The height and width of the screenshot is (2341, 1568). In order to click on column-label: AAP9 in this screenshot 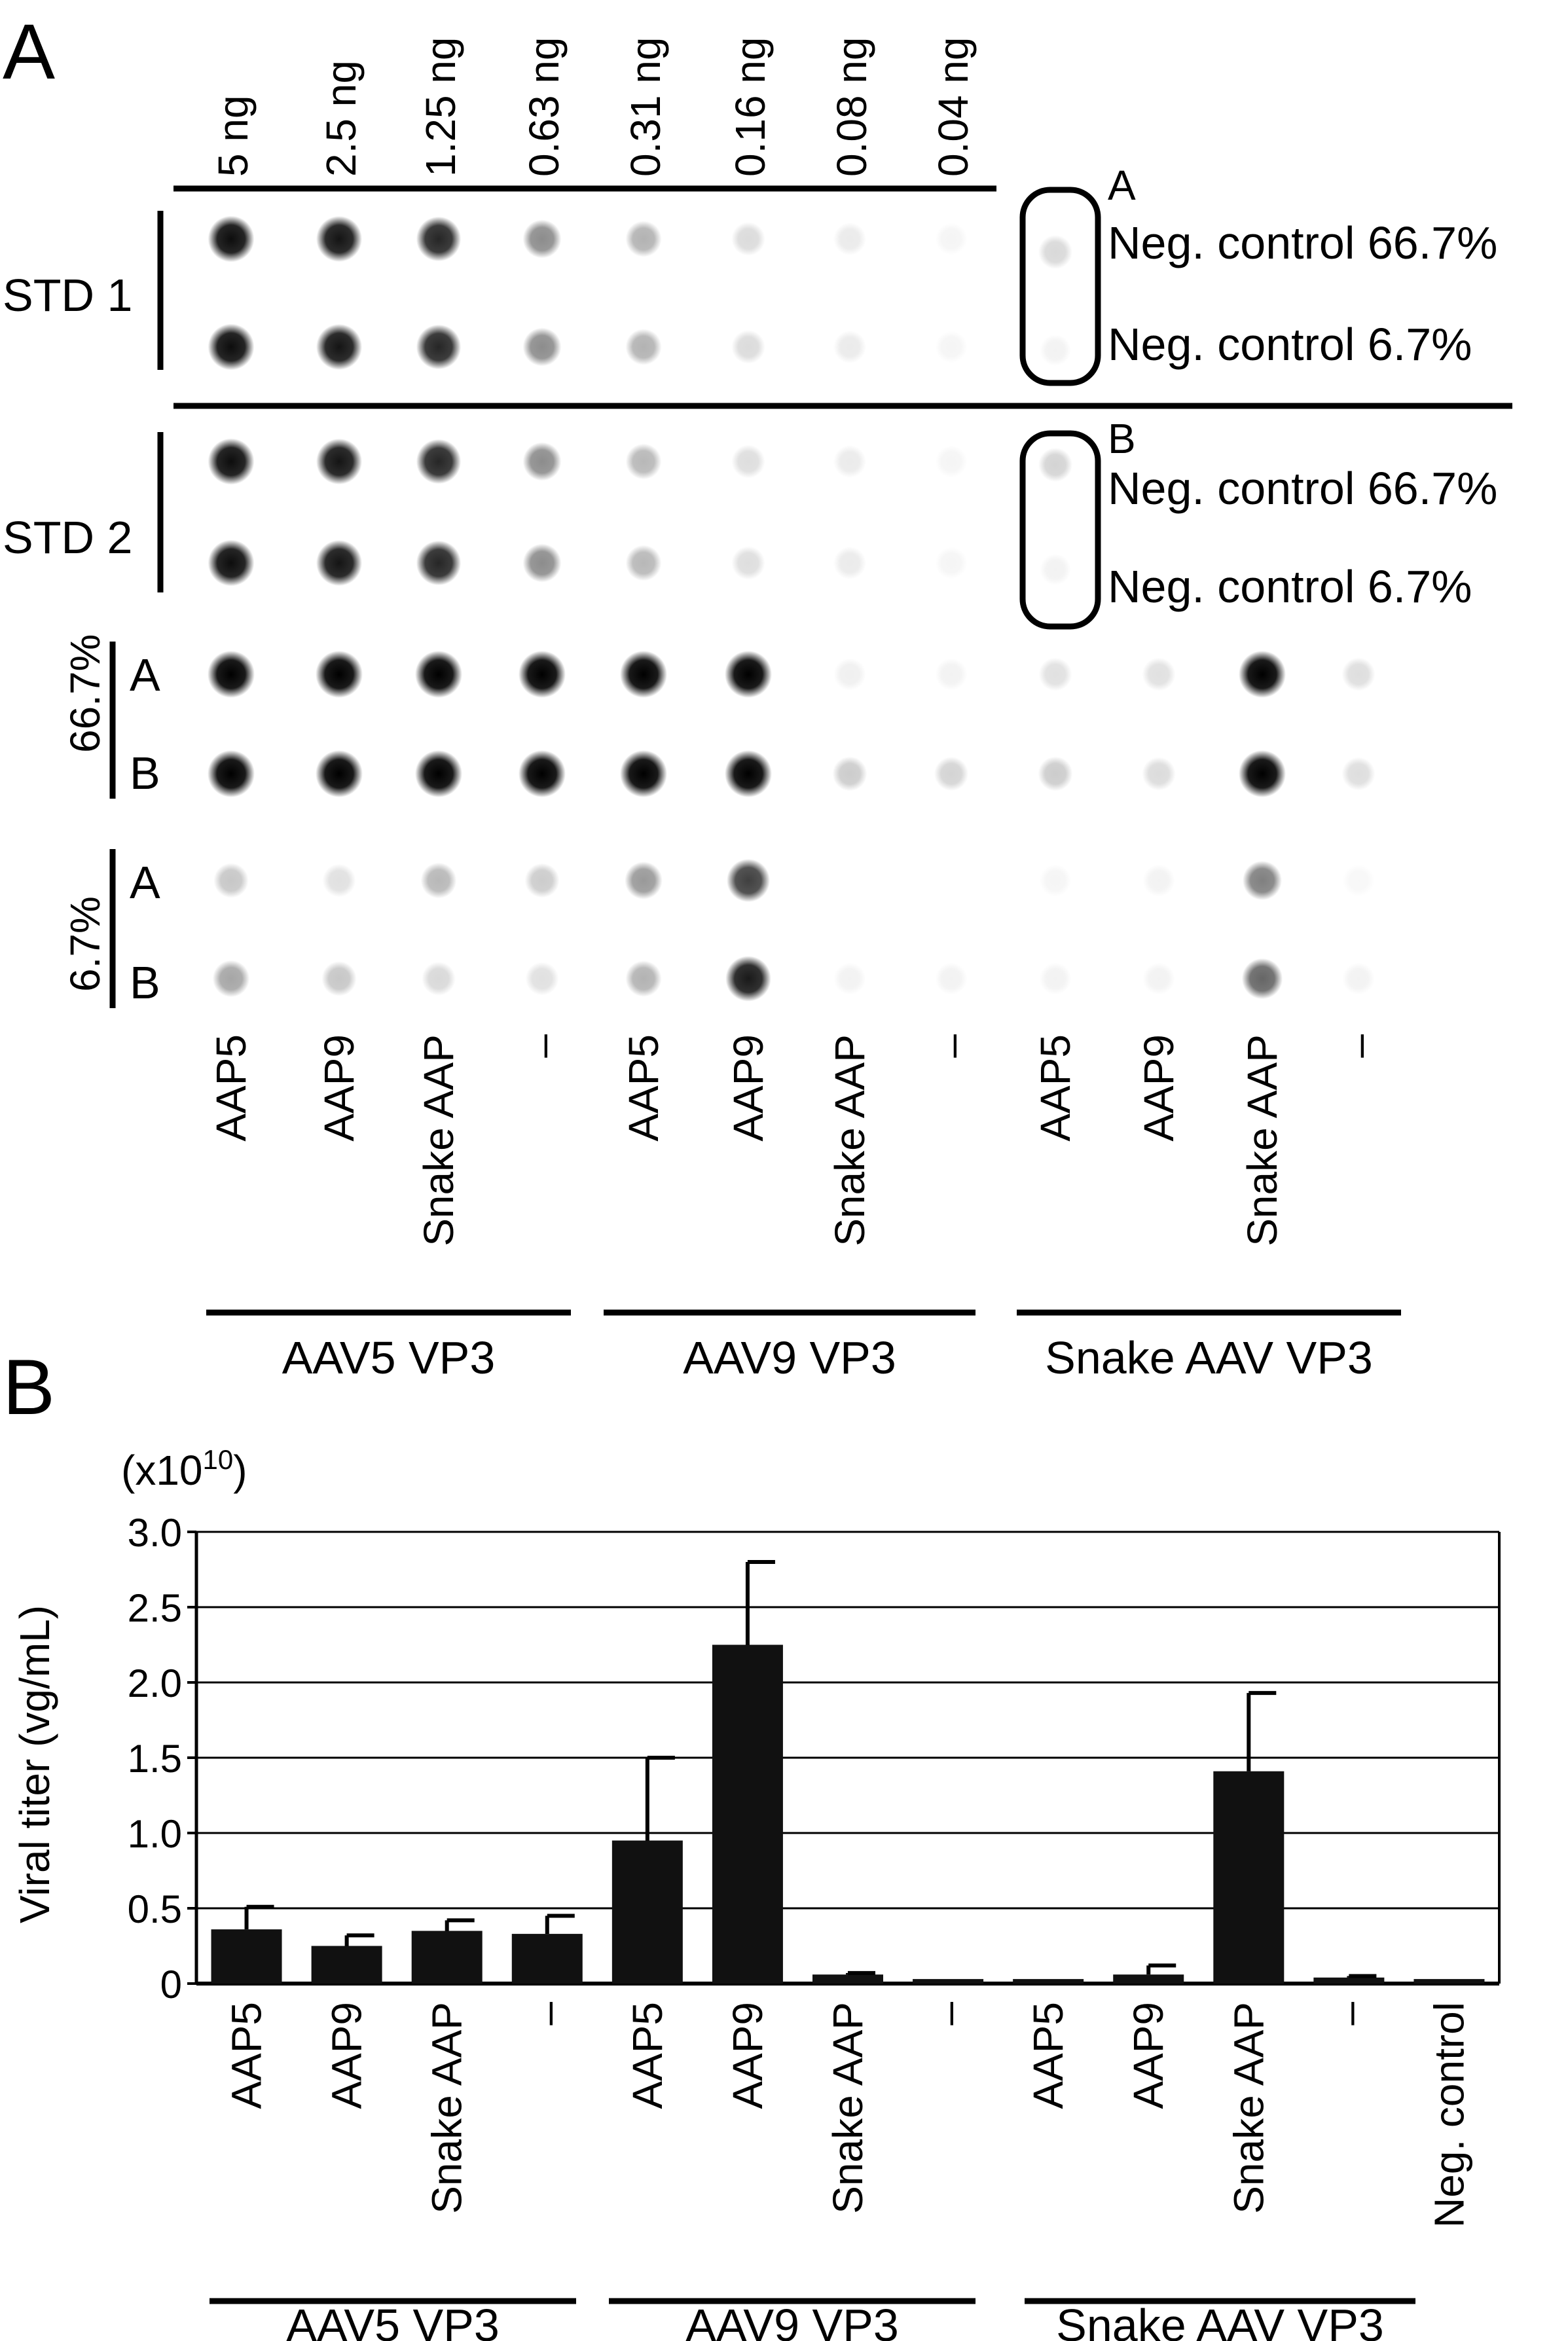, I will do `click(339, 1088)`.